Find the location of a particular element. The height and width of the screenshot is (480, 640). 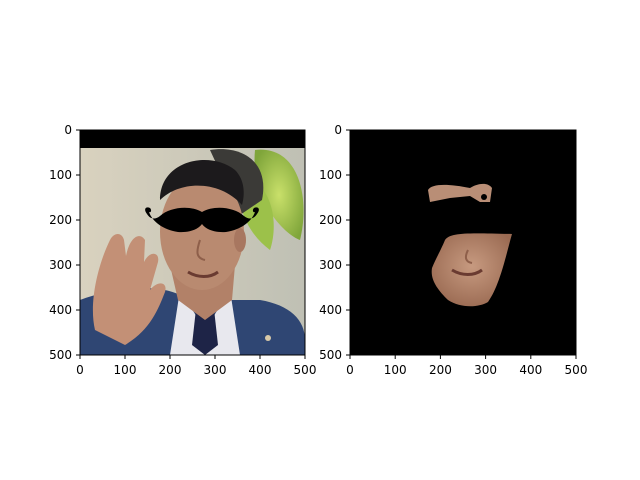

mouth is located at coordinates (203, 274).